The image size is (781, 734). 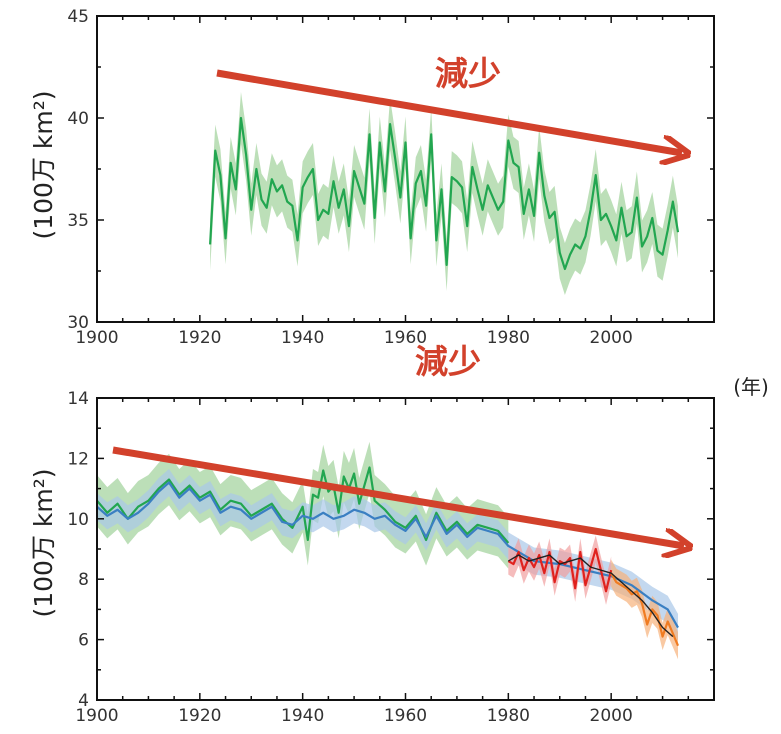 I want to click on y-tick-label: 40, so click(x=78, y=119).